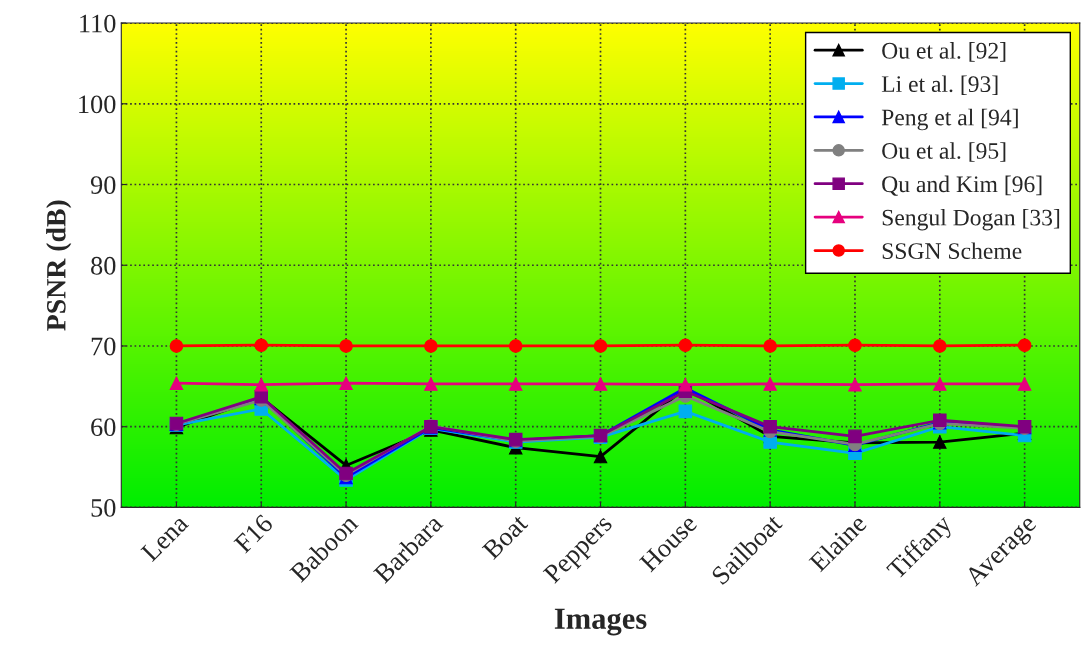 This screenshot has width=1083, height=659. What do you see at coordinates (949, 119) in the screenshot?
I see `legend-label: Peng et al [94]` at bounding box center [949, 119].